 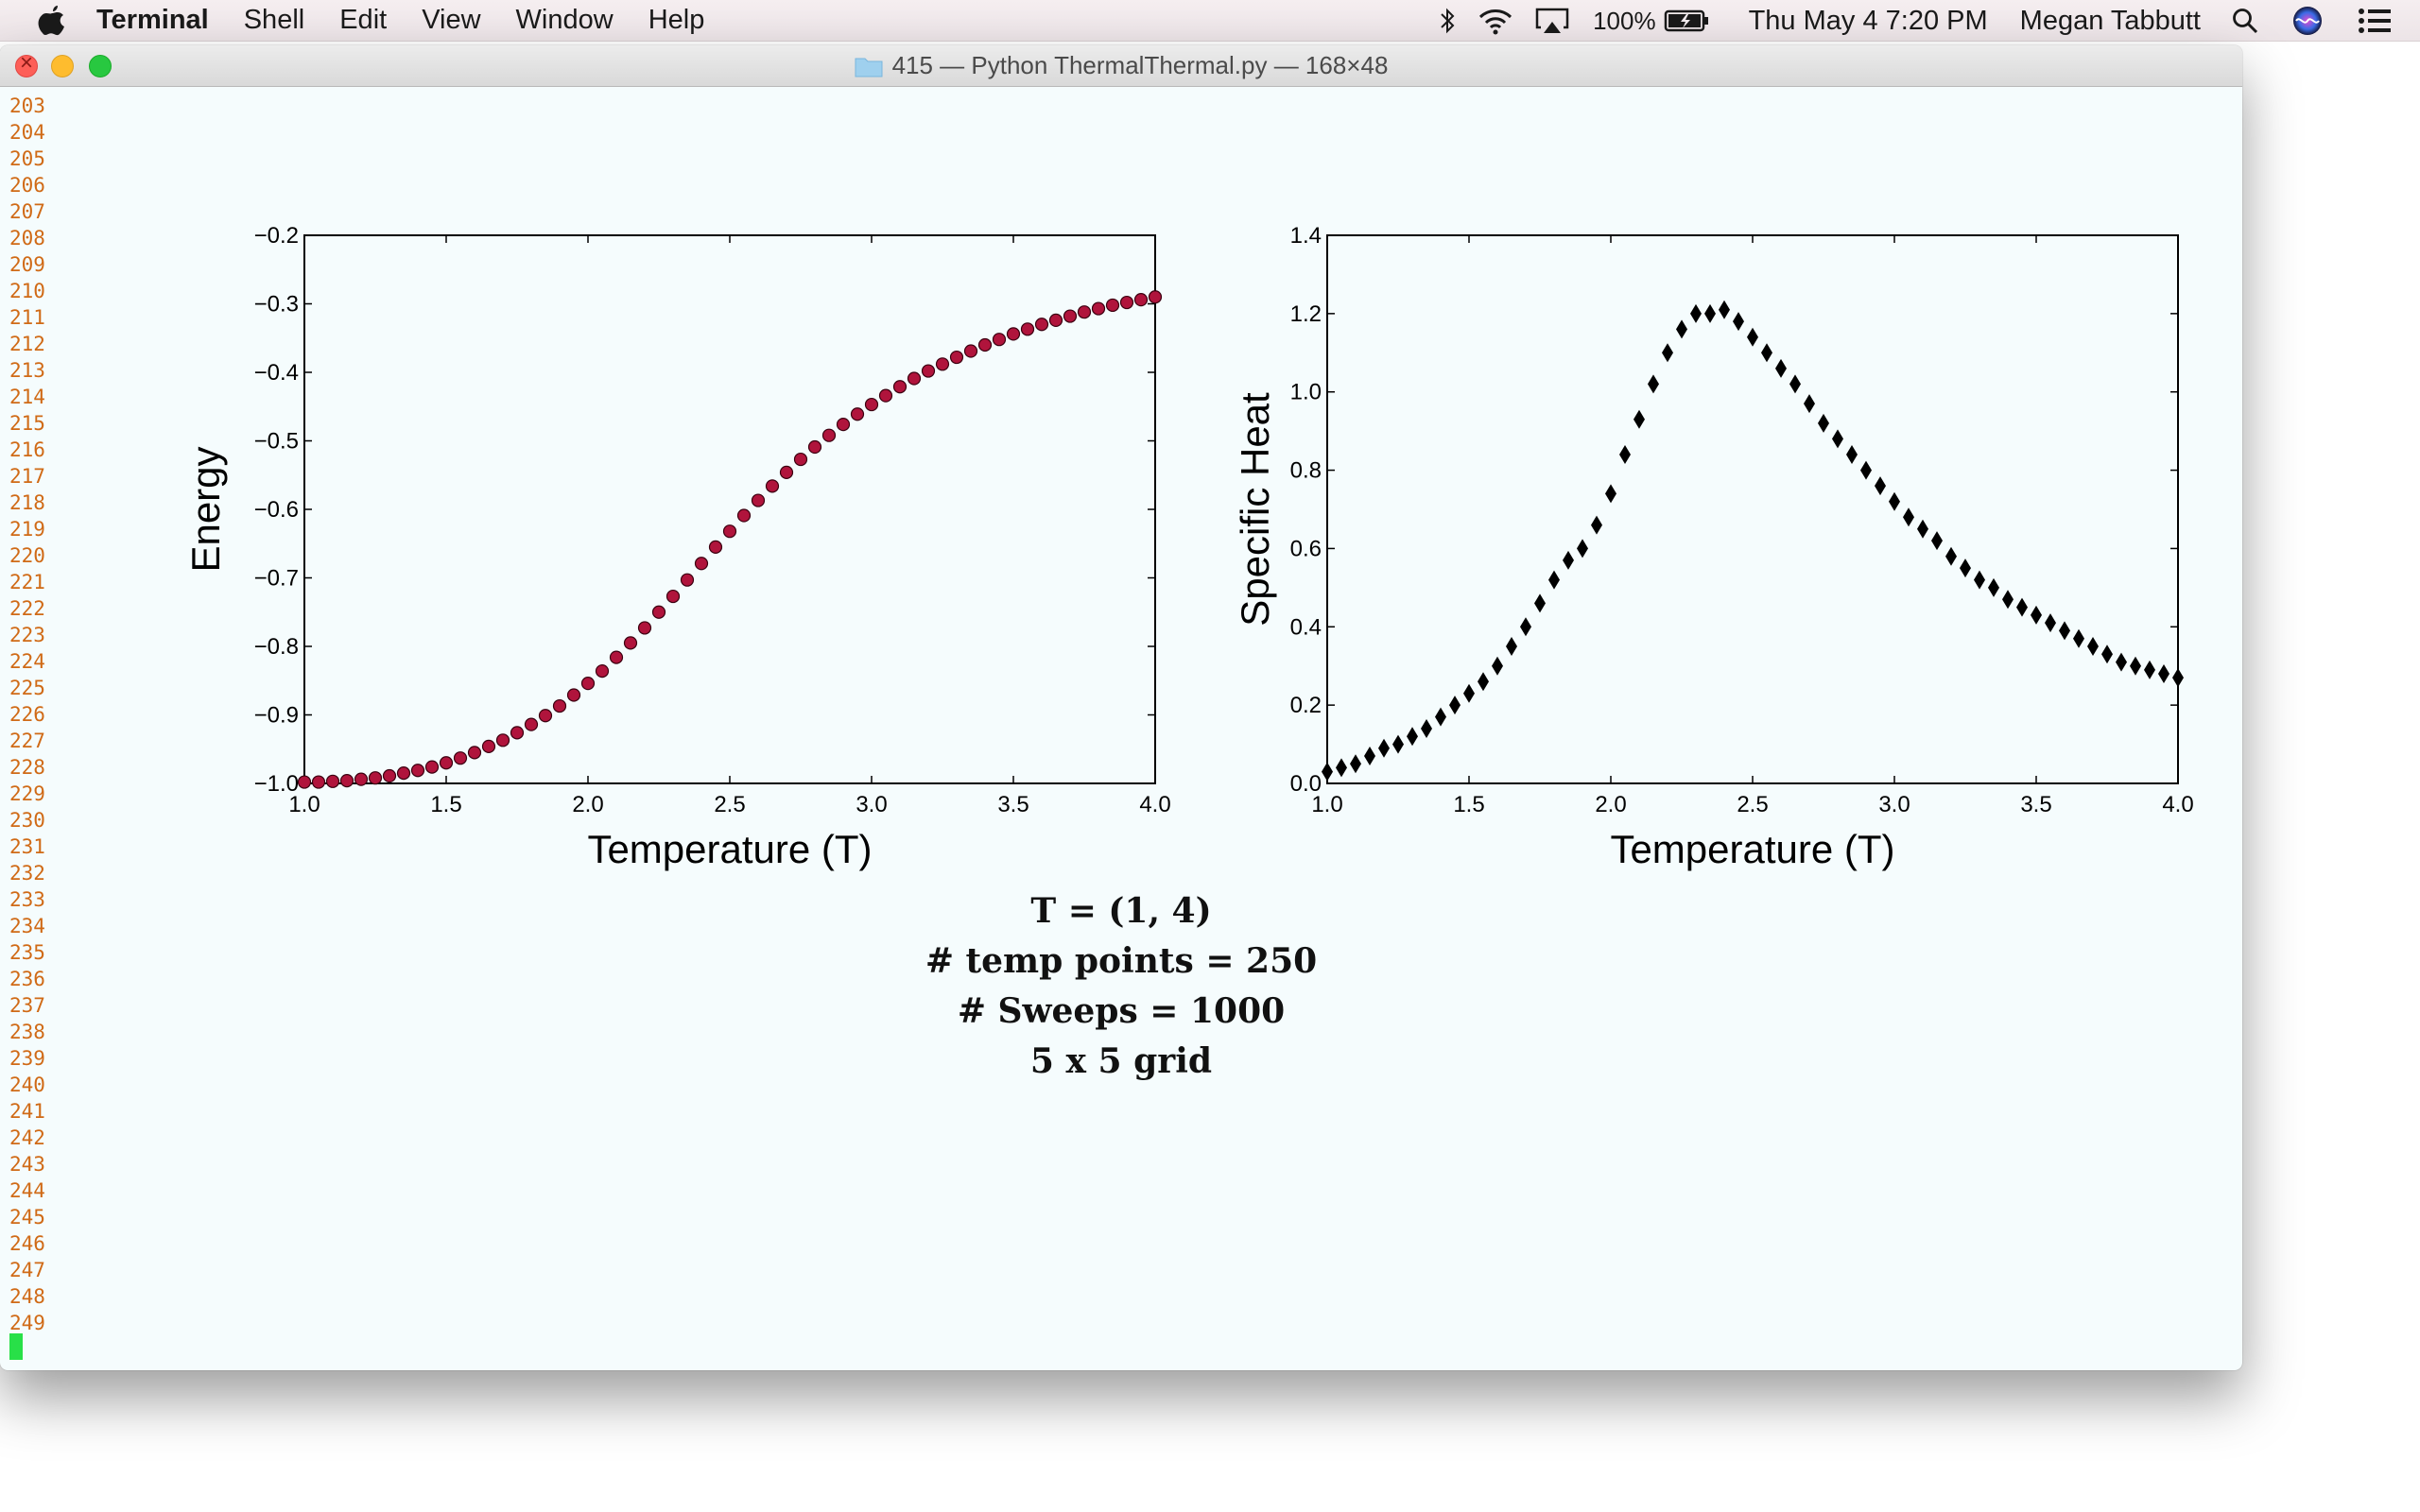 What do you see at coordinates (451, 20) in the screenshot?
I see `menu-view: View` at bounding box center [451, 20].